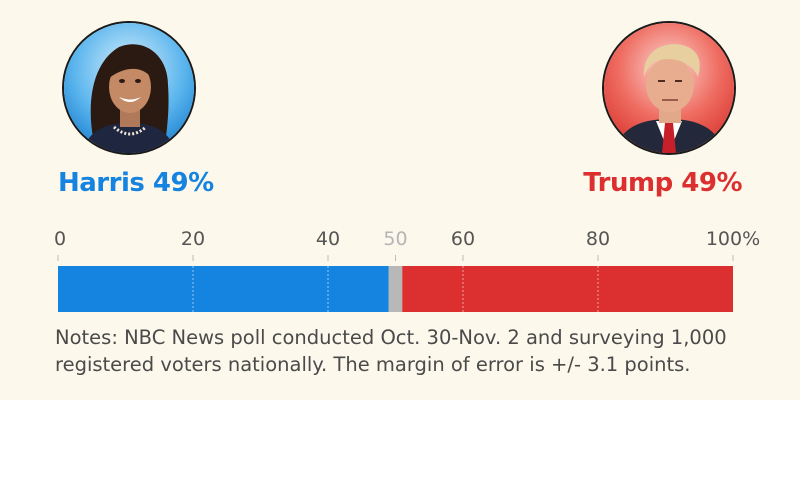  I want to click on harris-portrait, so click(129, 88).